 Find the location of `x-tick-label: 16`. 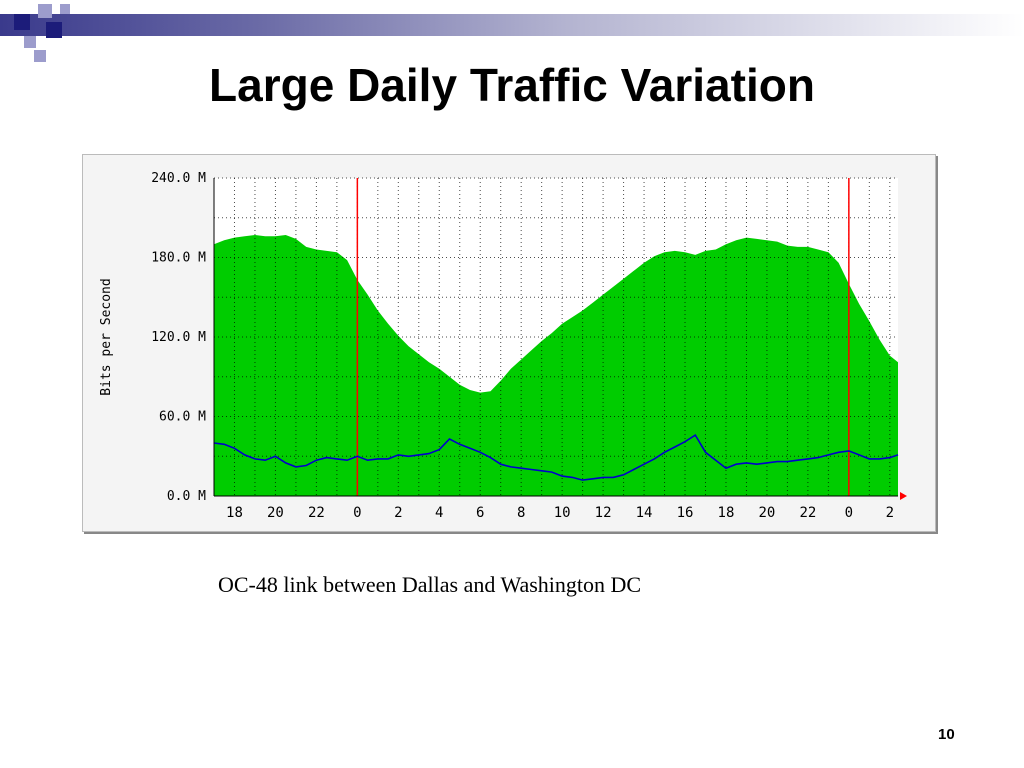

x-tick-label: 16 is located at coordinates (685, 513).